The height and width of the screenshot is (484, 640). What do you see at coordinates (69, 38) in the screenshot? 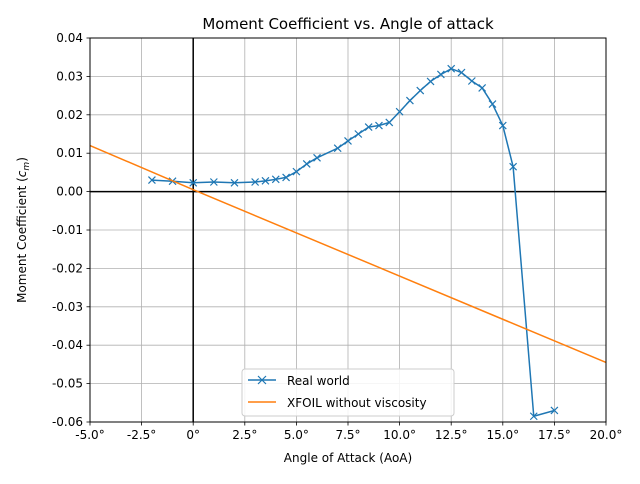
I see `y-tick-label: 0.04` at bounding box center [69, 38].